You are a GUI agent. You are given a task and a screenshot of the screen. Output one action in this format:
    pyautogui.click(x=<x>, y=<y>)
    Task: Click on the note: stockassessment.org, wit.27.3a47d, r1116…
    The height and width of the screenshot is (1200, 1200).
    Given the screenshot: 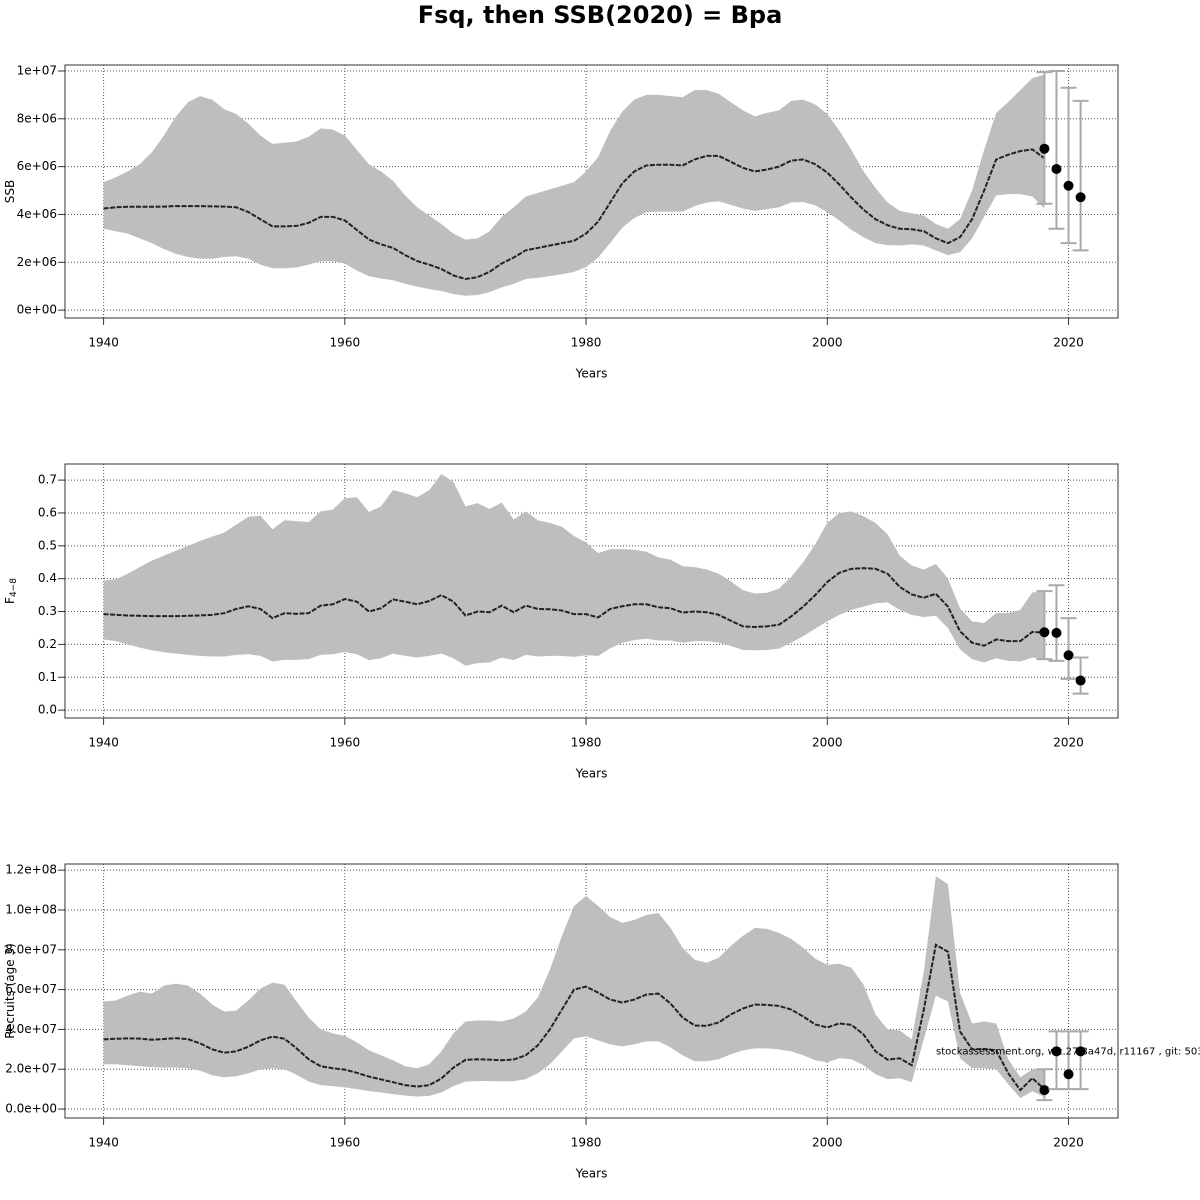 What is the action you would take?
    pyautogui.click(x=1068, y=1051)
    